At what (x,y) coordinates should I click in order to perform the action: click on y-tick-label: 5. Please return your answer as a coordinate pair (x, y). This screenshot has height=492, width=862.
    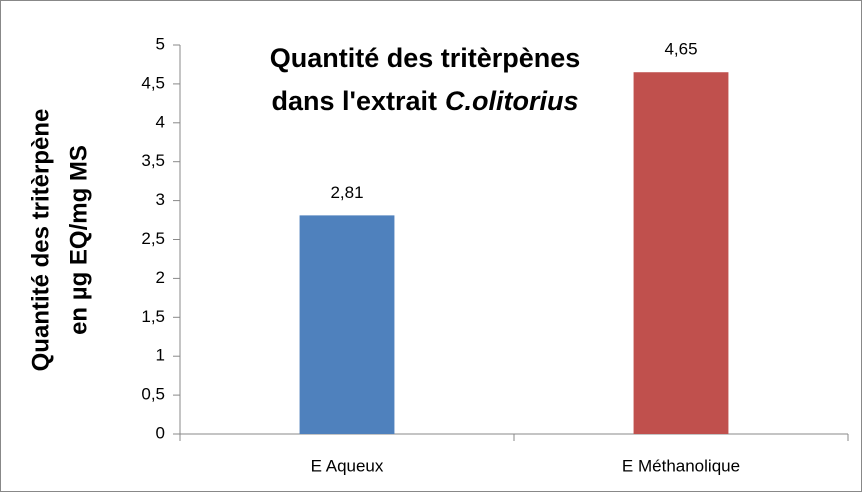
    Looking at the image, I should click on (160, 43).